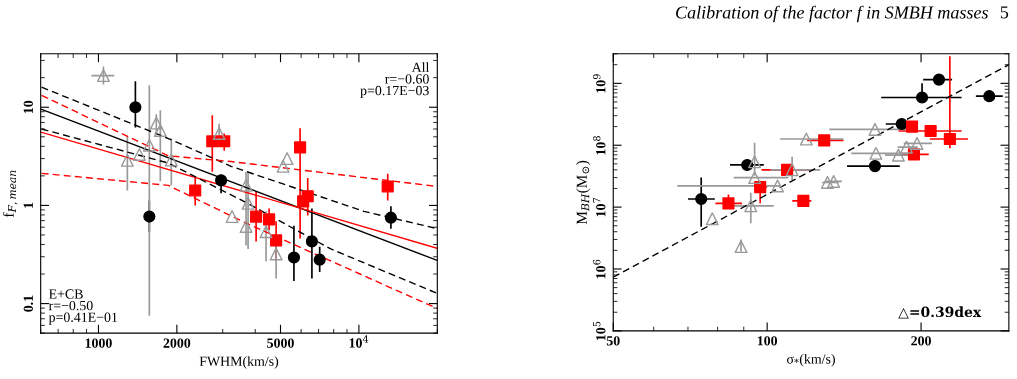 The image size is (1017, 379). I want to click on x-axis-title: FWHM(km/s), so click(239, 362).